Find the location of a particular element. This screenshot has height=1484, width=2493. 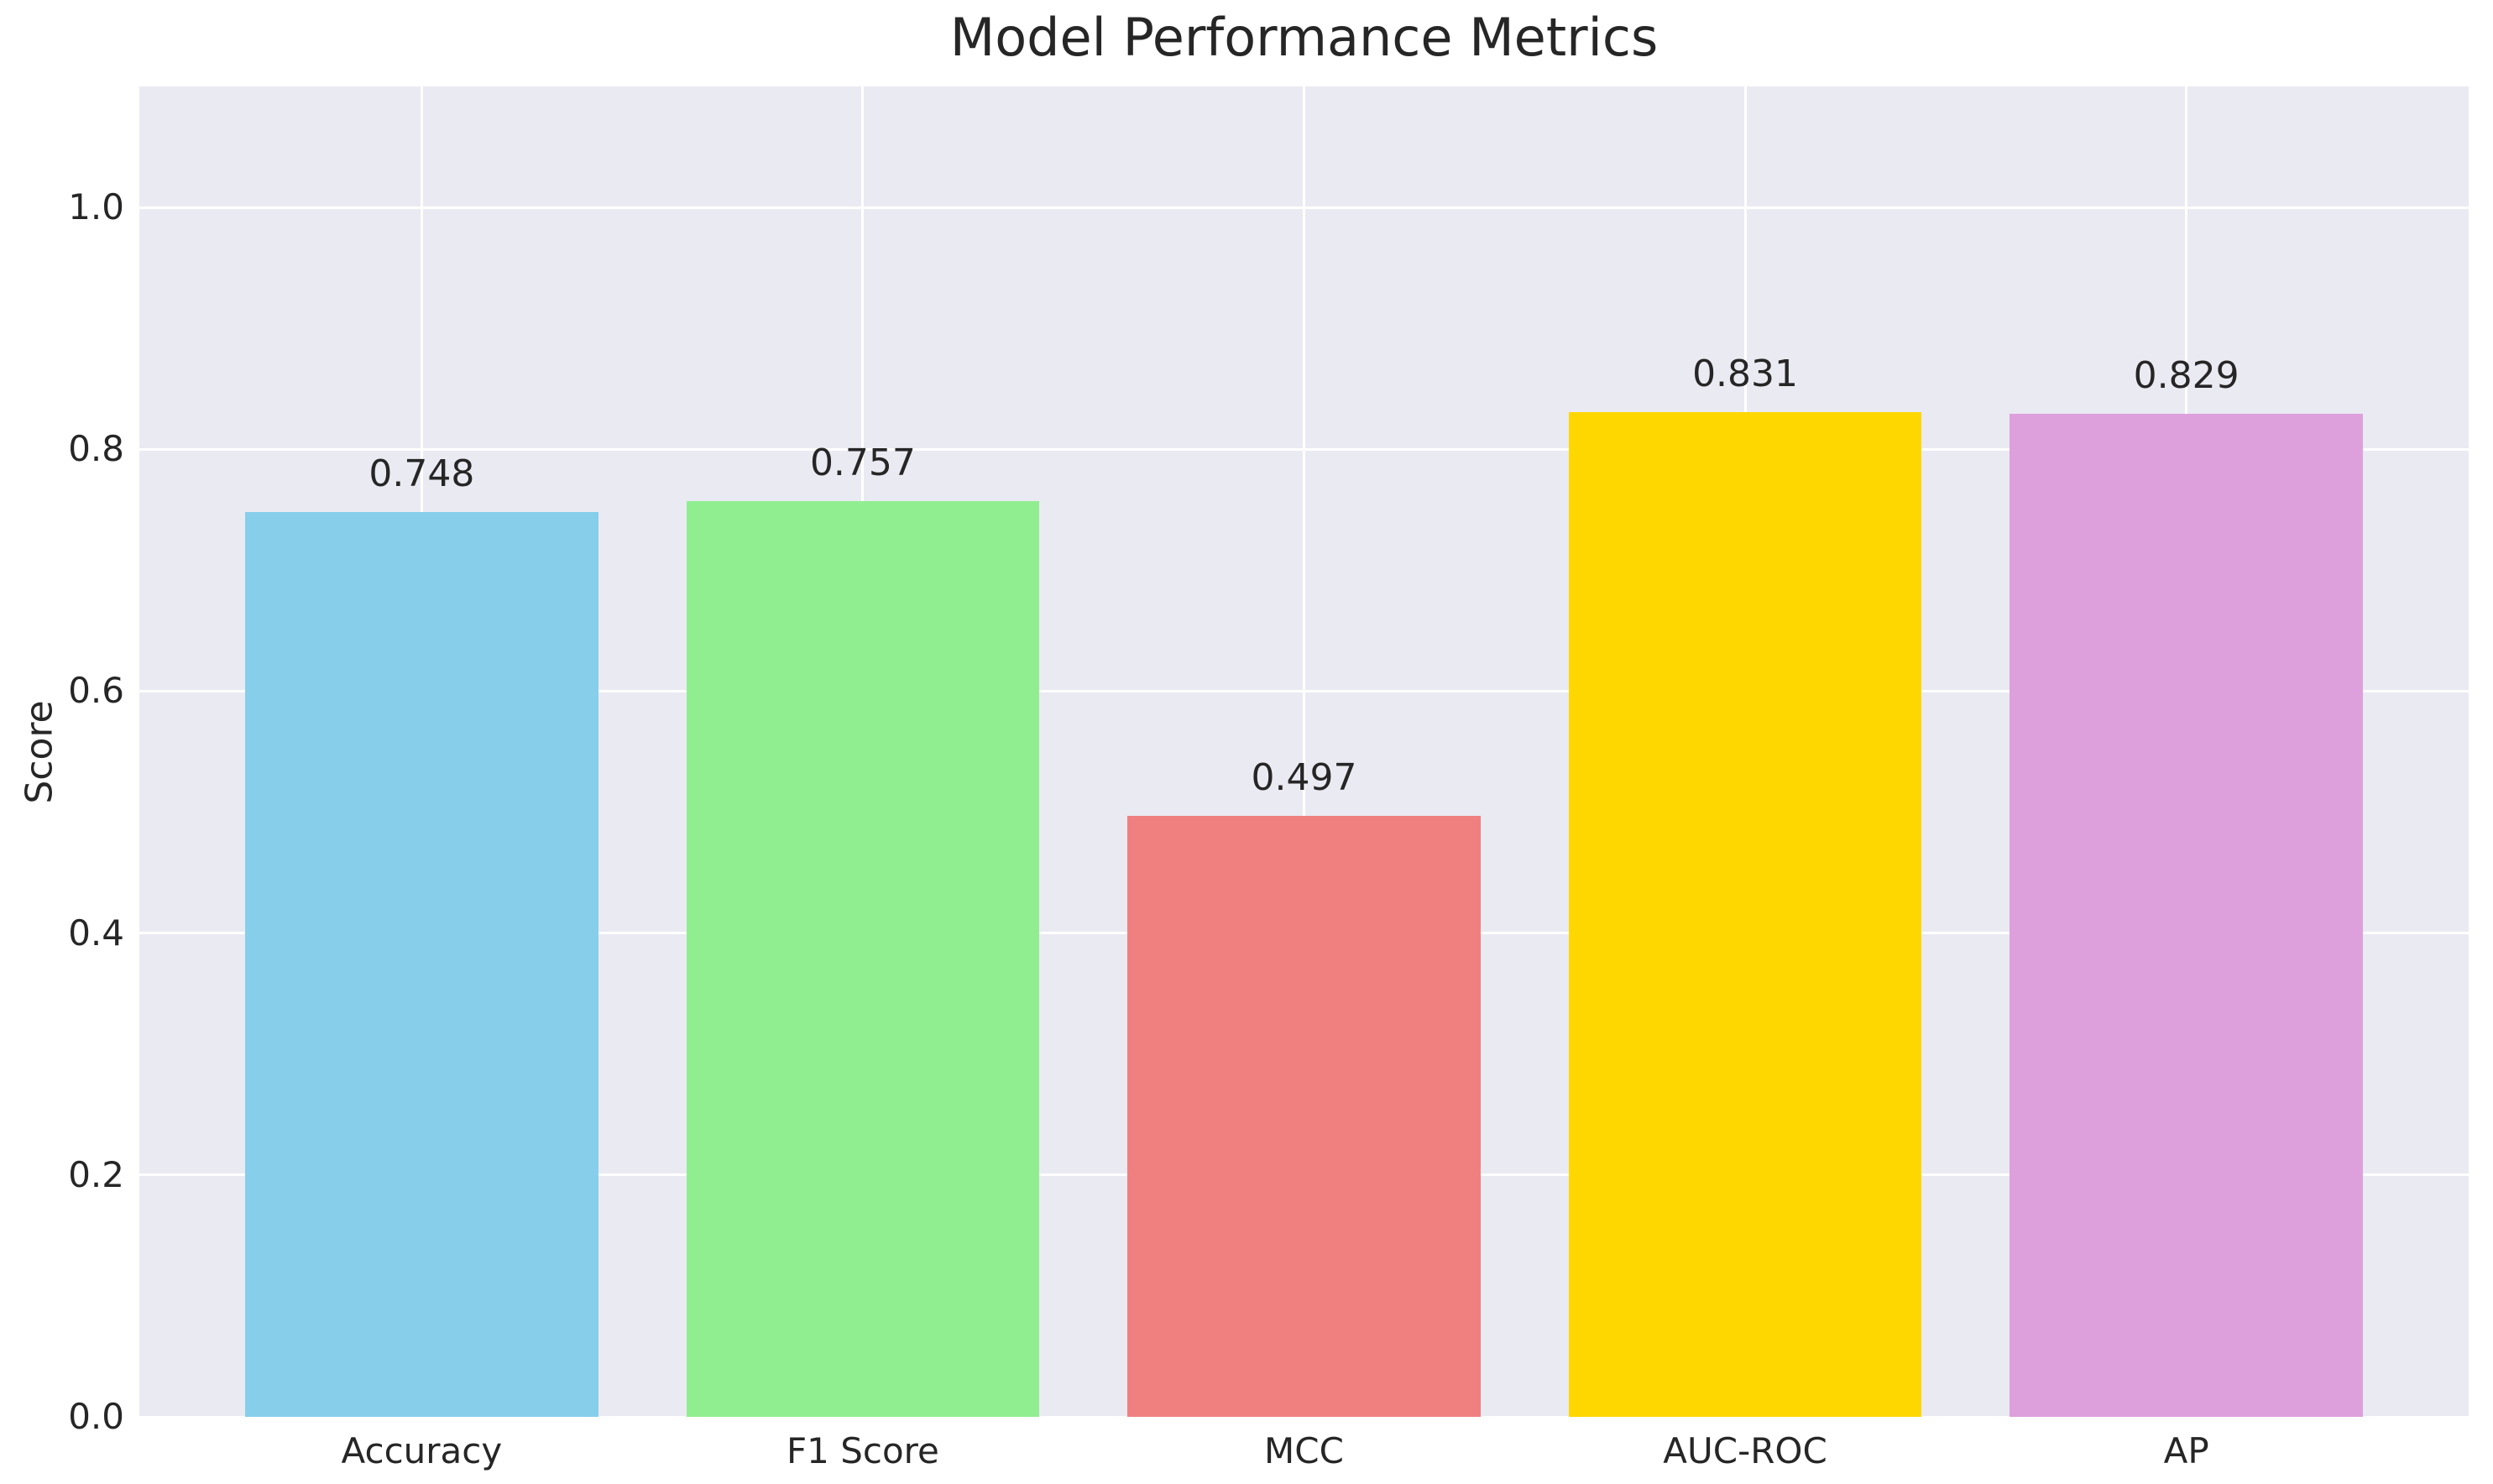

y-tick-label: 0.6 is located at coordinates (96, 691).